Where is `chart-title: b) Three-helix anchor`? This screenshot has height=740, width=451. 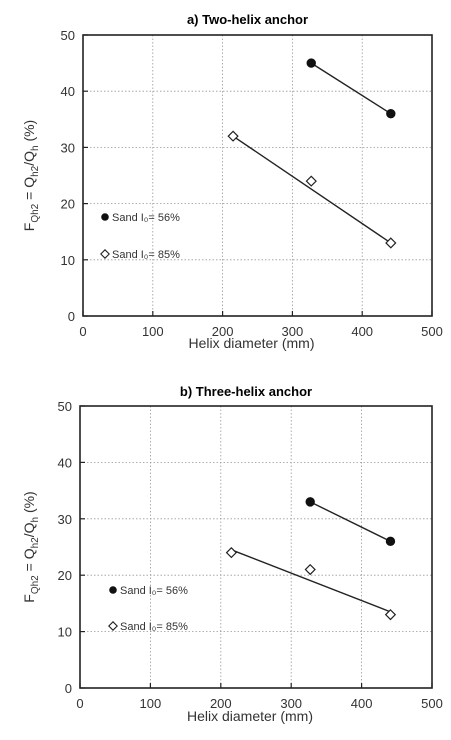 chart-title: b) Three-helix anchor is located at coordinates (246, 391).